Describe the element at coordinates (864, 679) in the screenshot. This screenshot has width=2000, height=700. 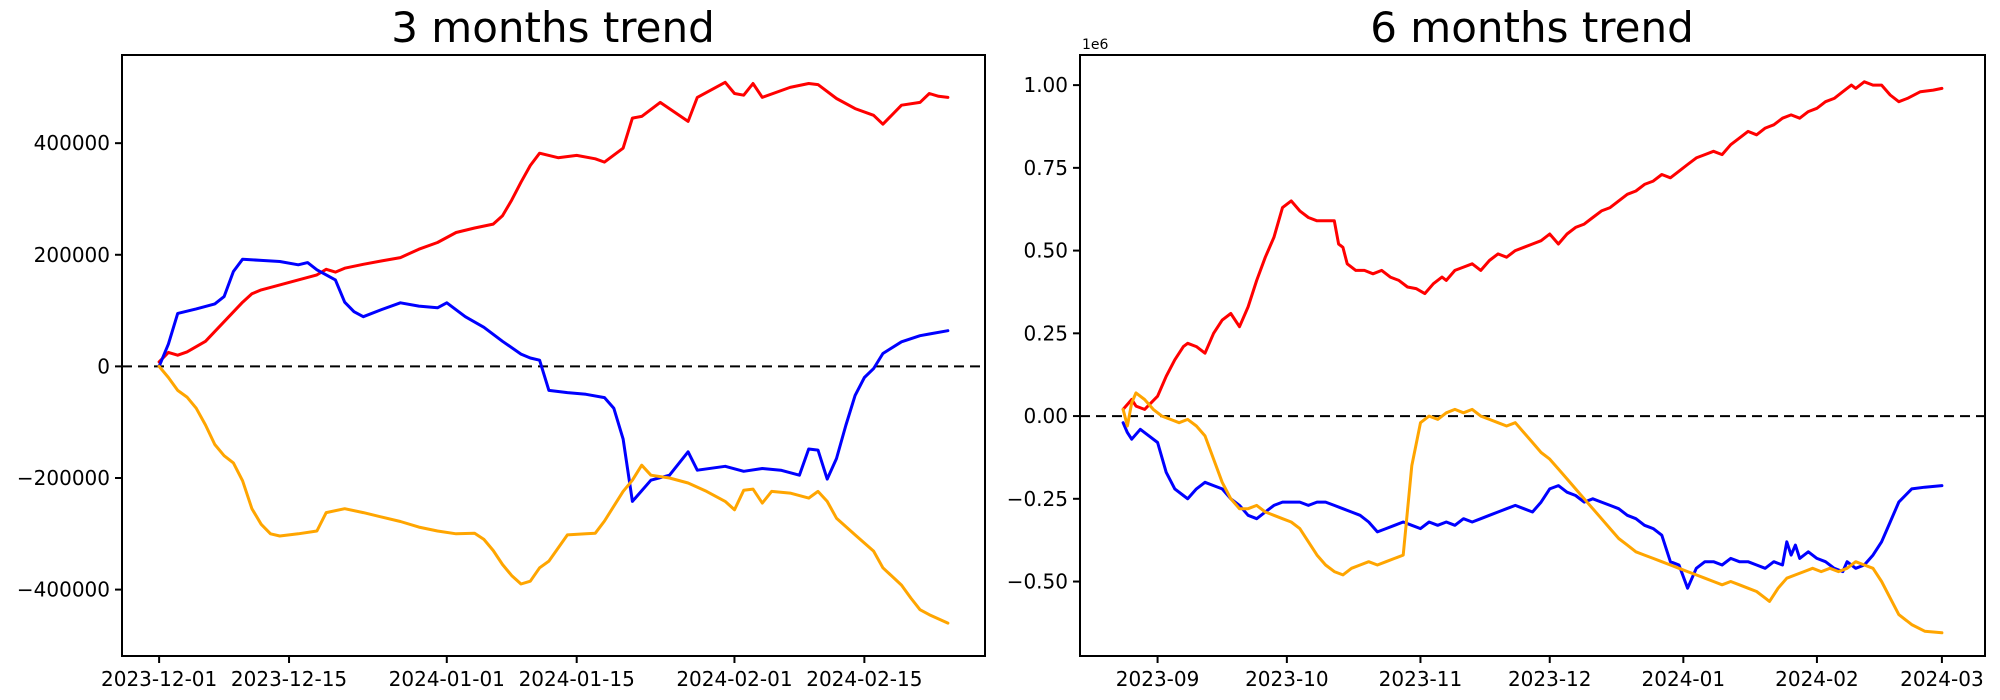
I see `x-tick-label: 2024-02-15` at that location.